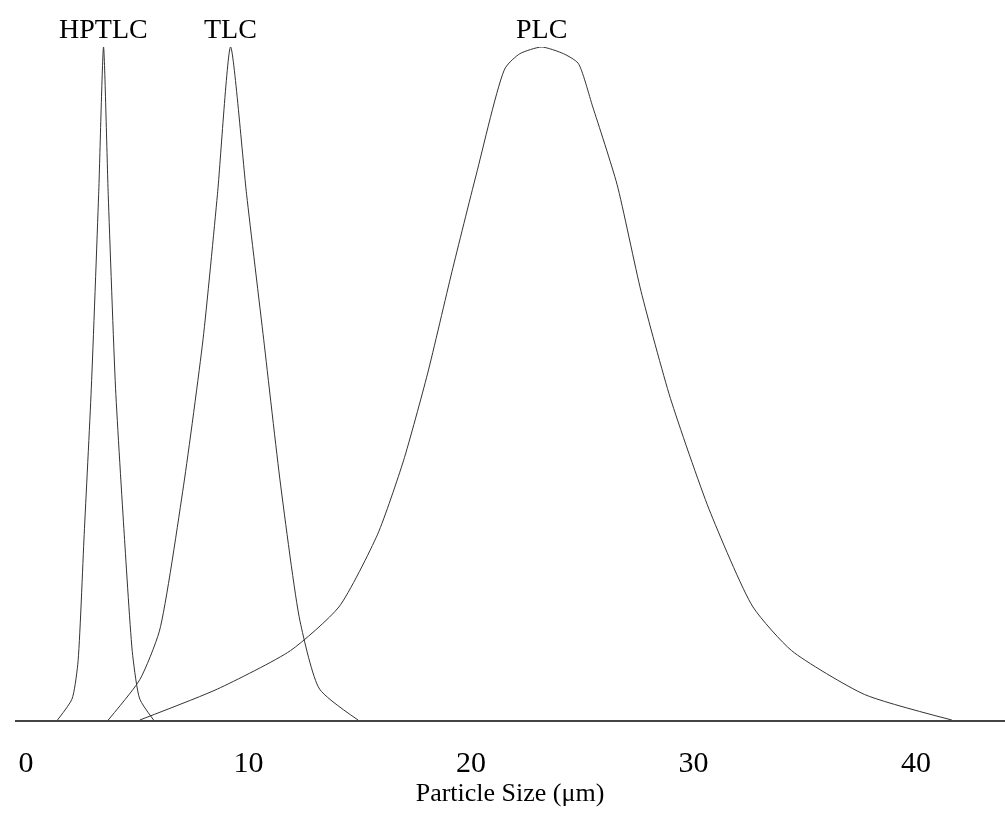  I want to click on x-tick-label: 40, so click(916, 761).